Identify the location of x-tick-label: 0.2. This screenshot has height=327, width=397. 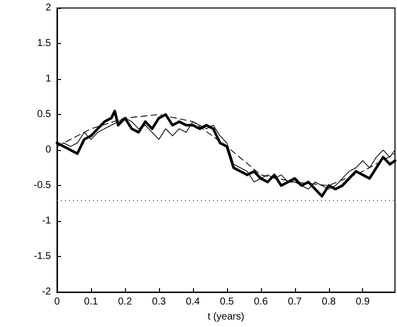
(125, 302).